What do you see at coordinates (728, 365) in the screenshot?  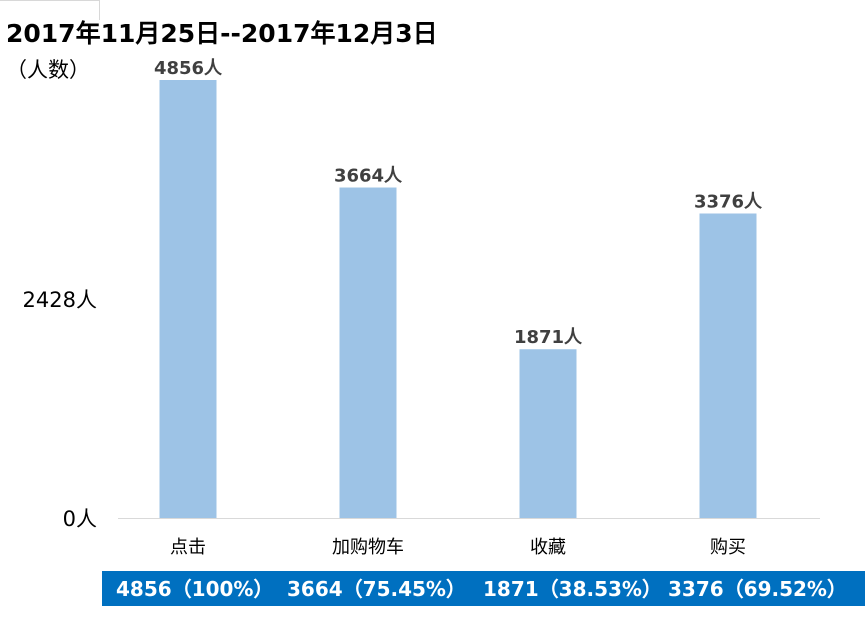 I see `bar-purchase` at bounding box center [728, 365].